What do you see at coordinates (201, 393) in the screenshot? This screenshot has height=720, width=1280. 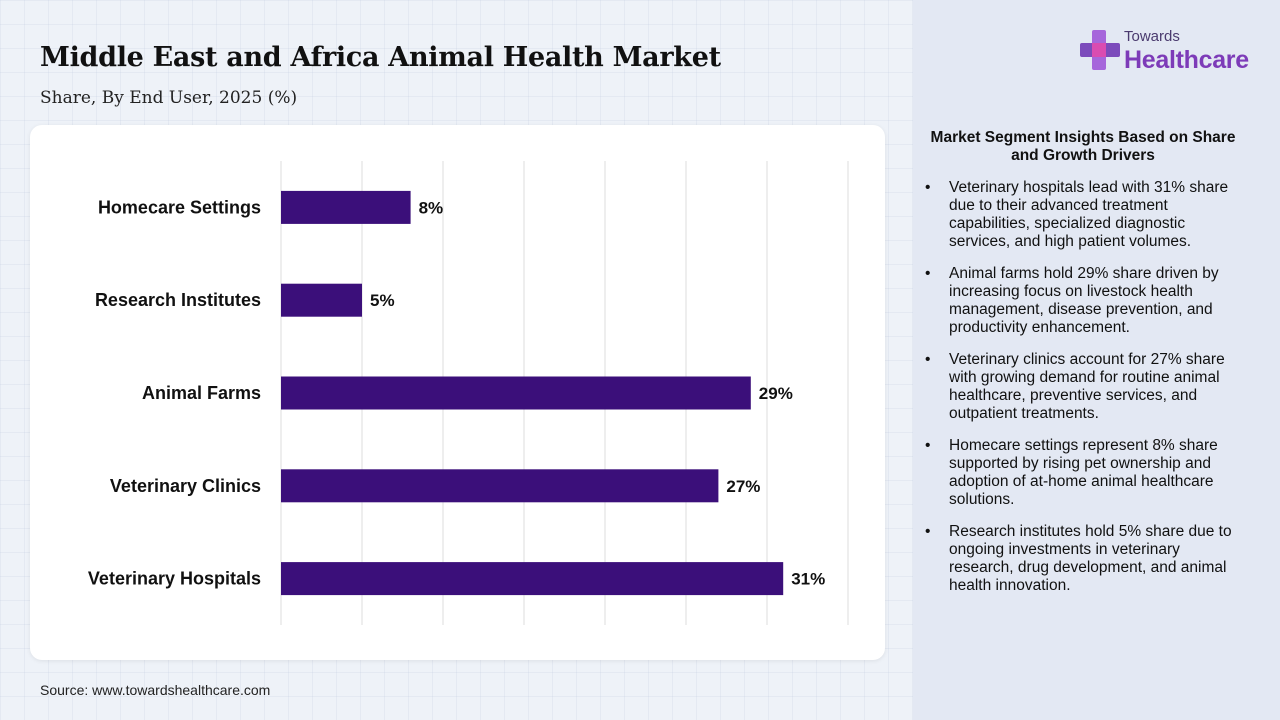 I see `category-label: Animal Farms` at bounding box center [201, 393].